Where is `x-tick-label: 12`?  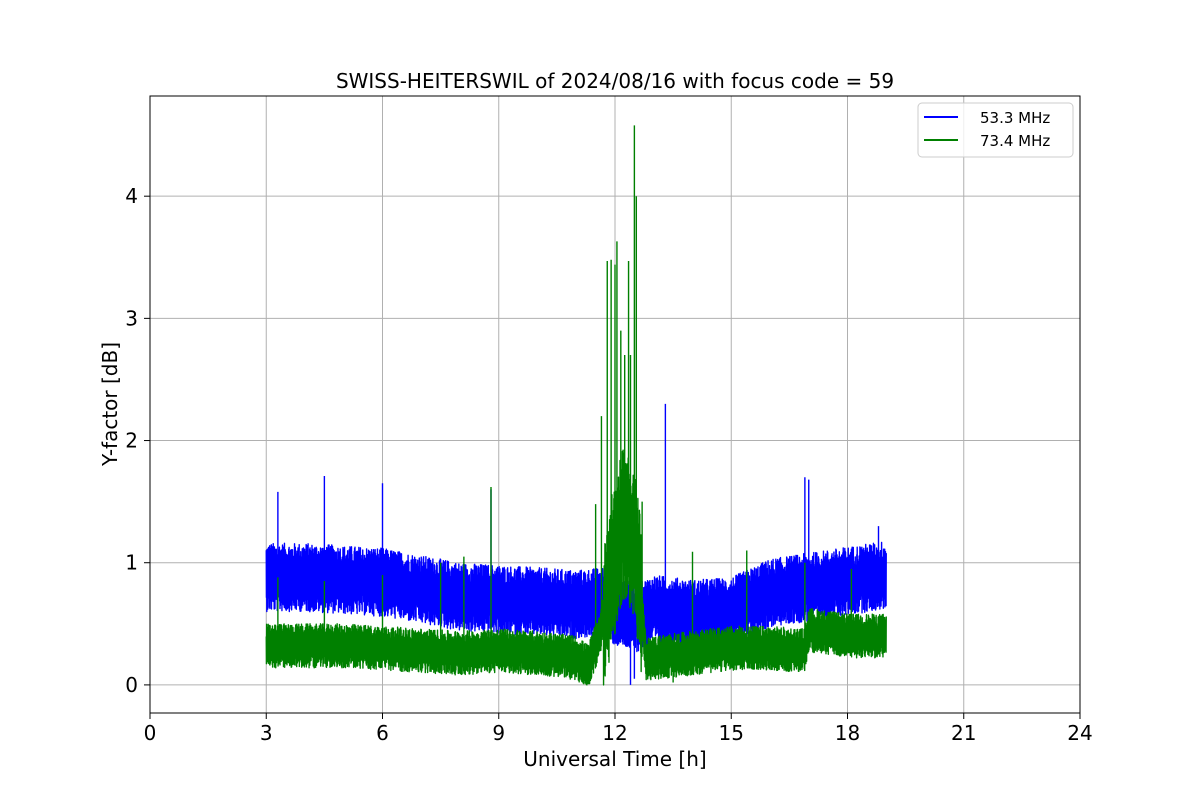
x-tick-label: 12 is located at coordinates (614, 733).